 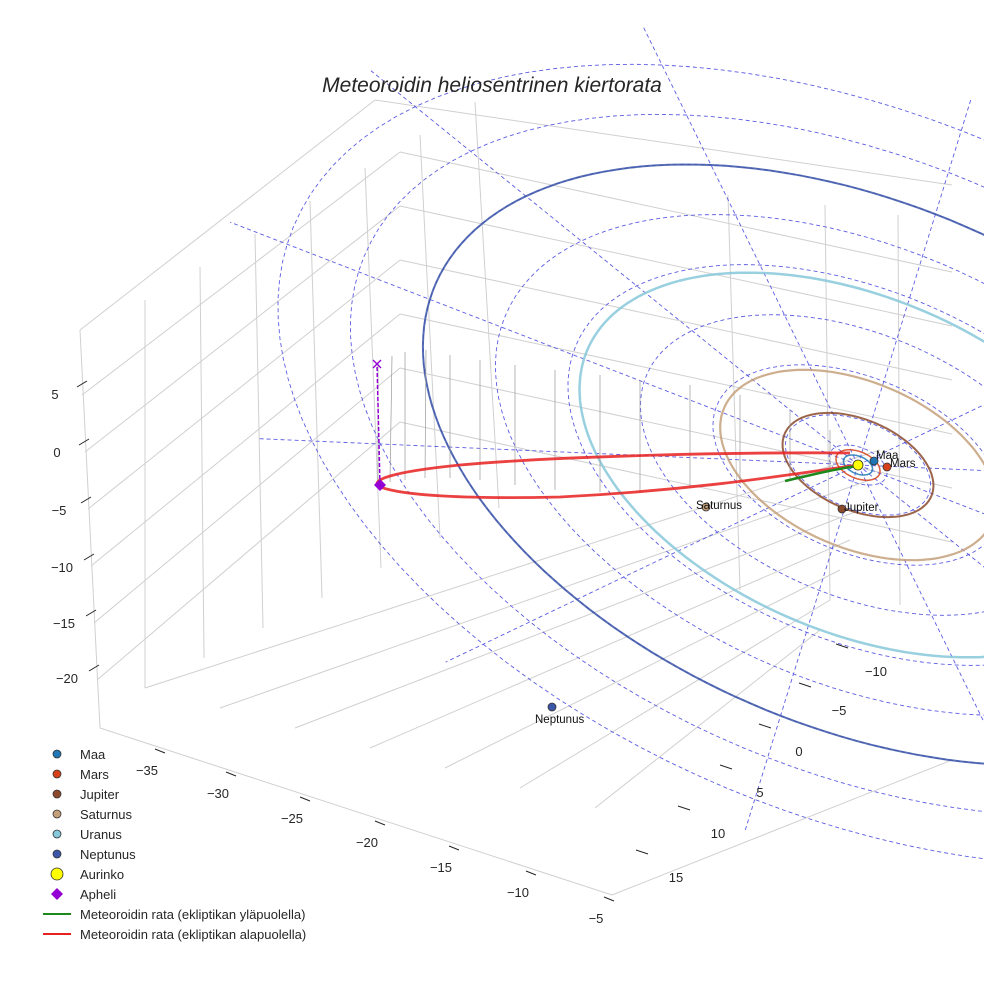 What do you see at coordinates (67, 678) in the screenshot?
I see `z-tick-label: −20` at bounding box center [67, 678].